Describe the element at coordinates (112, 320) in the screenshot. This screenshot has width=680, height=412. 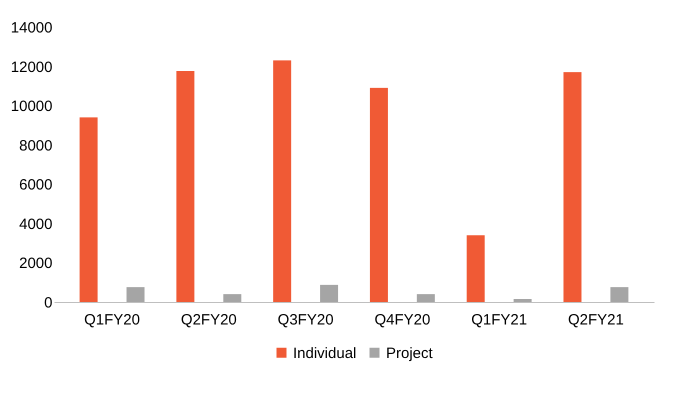
I see `x-tick-label: Q1FY20` at that location.